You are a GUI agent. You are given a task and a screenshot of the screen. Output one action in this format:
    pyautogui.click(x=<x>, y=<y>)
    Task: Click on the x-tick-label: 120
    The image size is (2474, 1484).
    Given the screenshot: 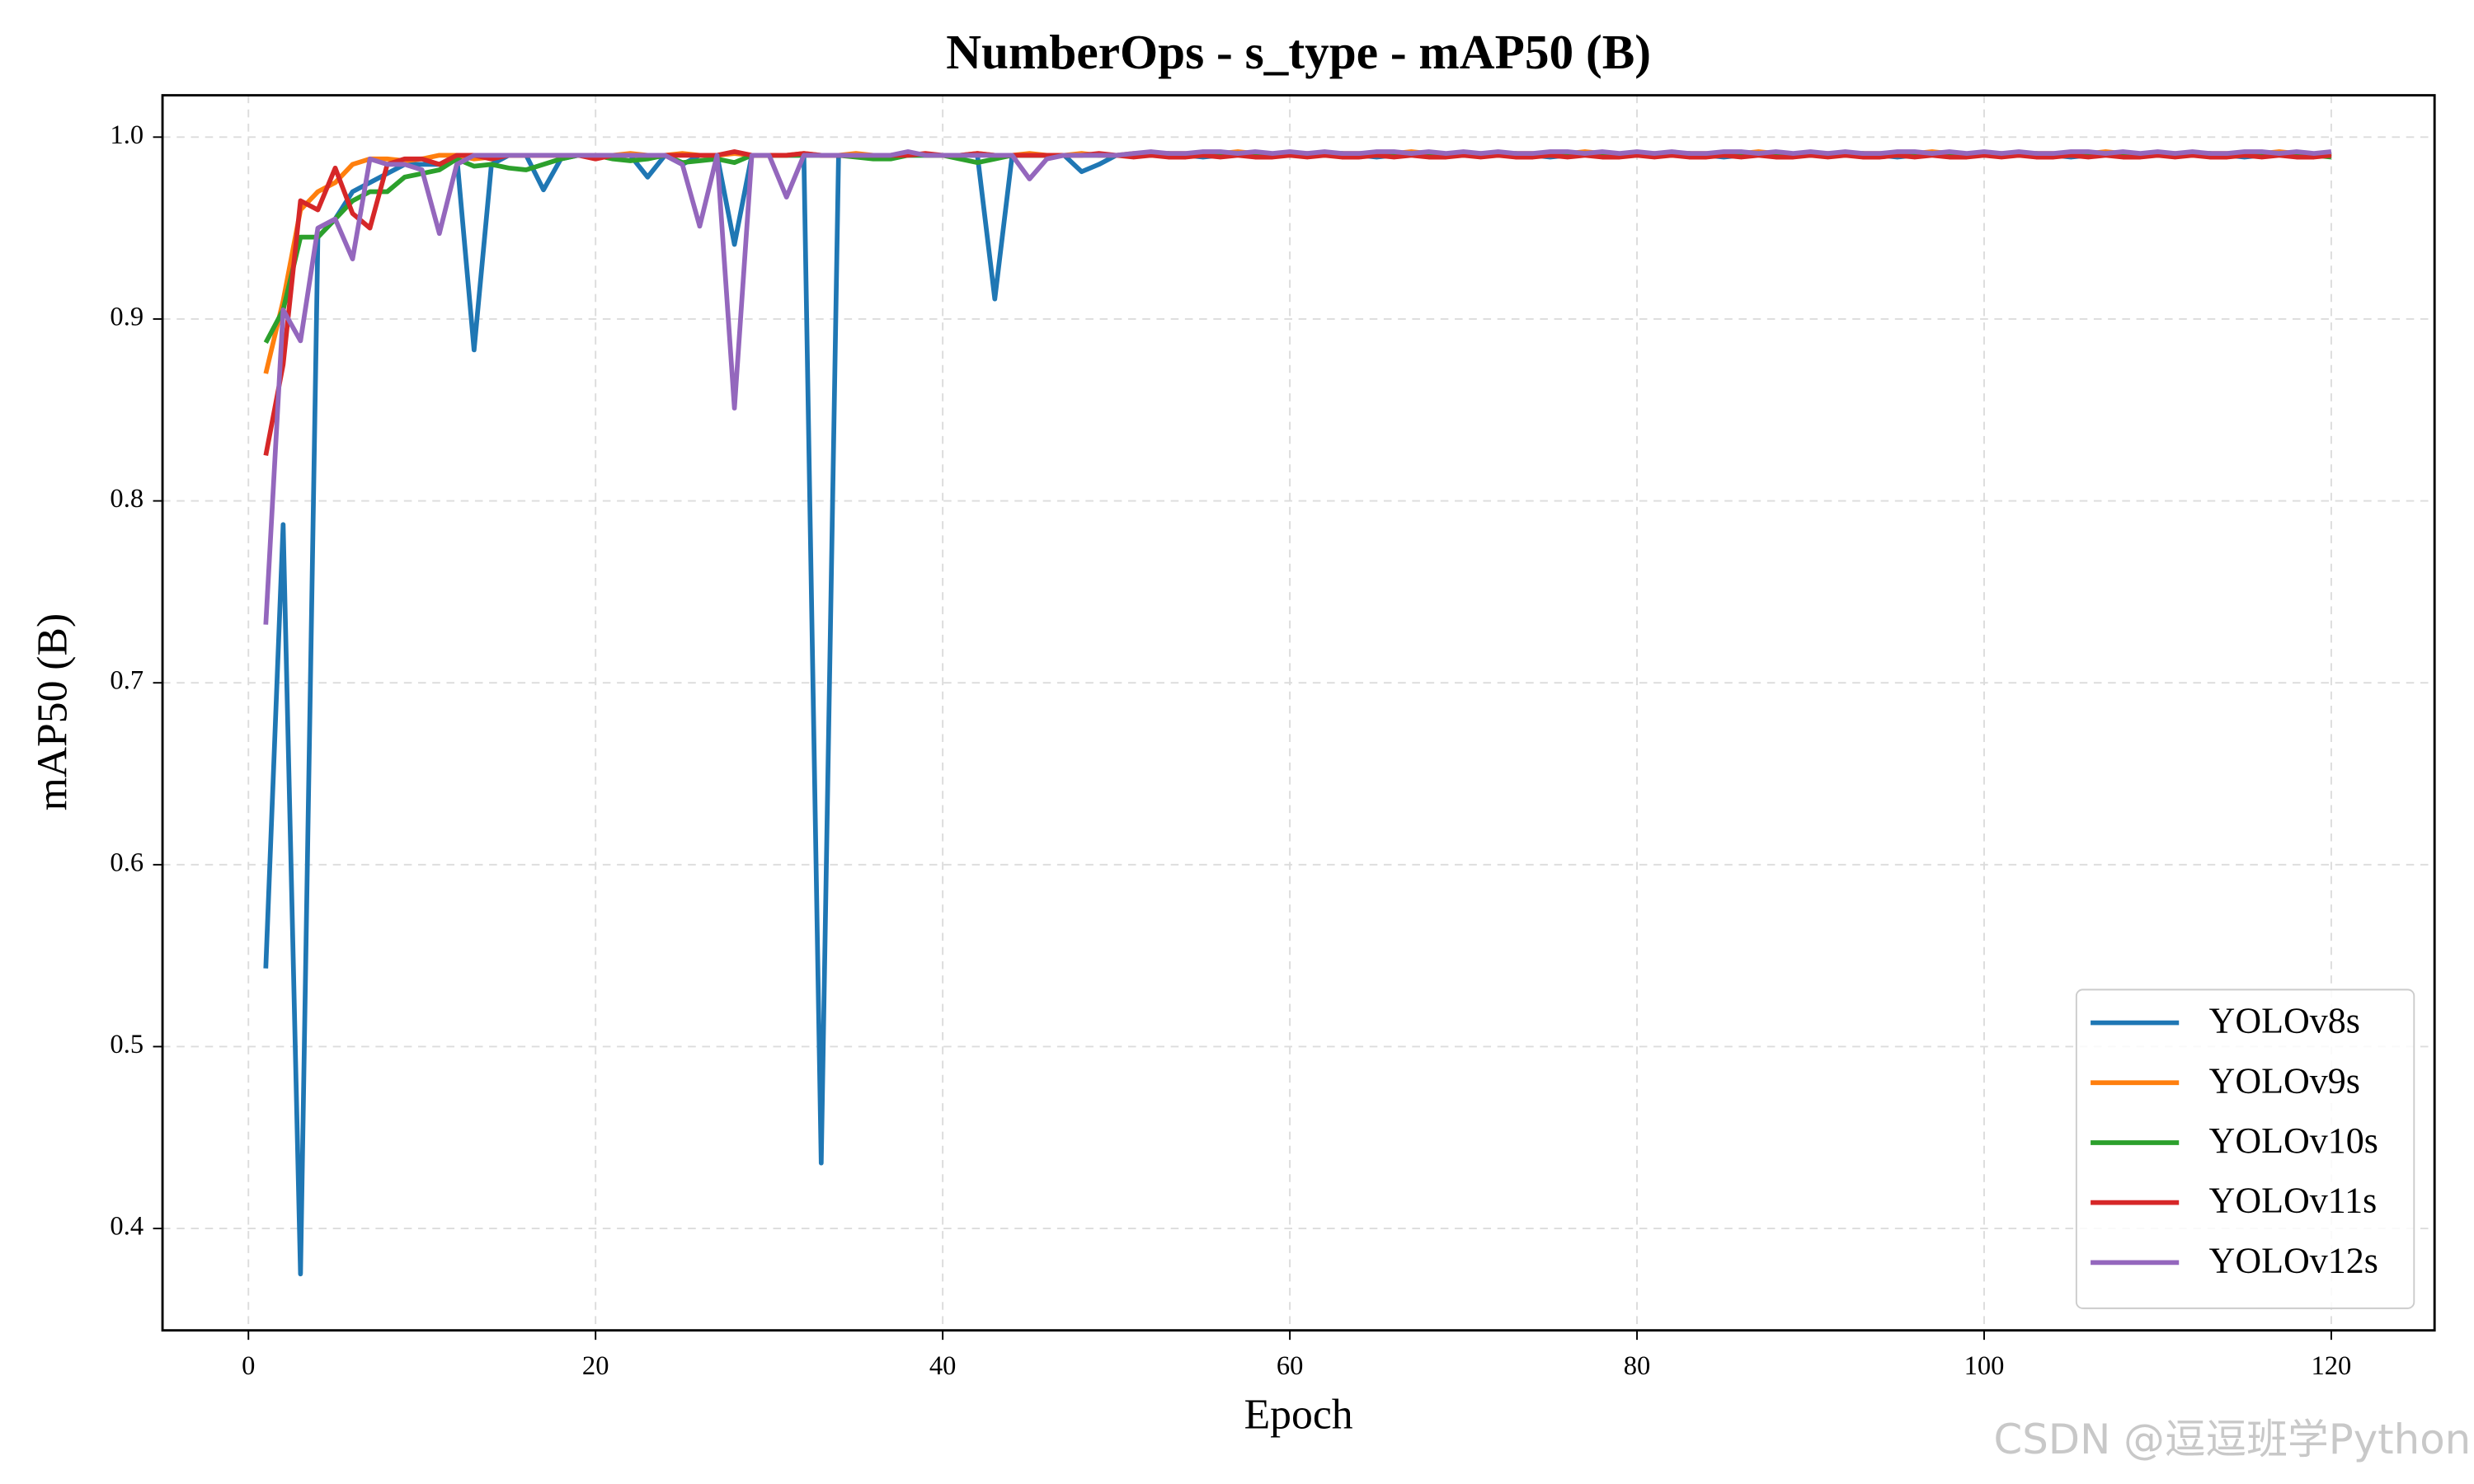 What is the action you would take?
    pyautogui.click(x=2332, y=1366)
    